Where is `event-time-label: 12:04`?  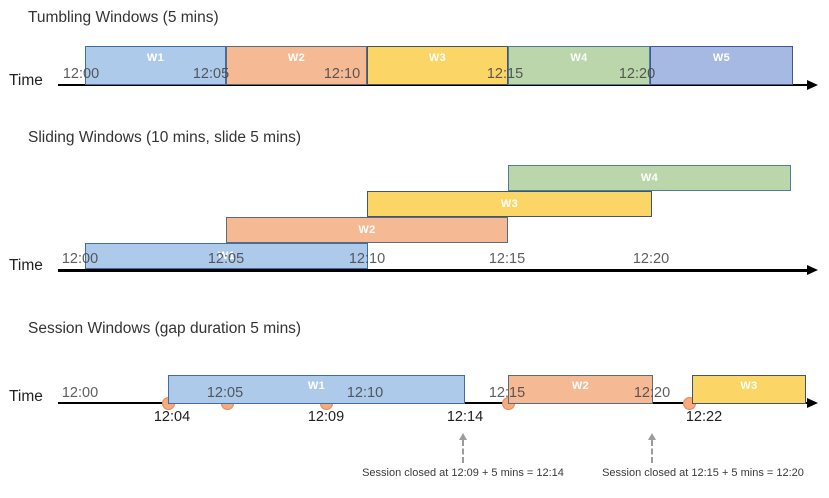
event-time-label: 12:04 is located at coordinates (172, 417).